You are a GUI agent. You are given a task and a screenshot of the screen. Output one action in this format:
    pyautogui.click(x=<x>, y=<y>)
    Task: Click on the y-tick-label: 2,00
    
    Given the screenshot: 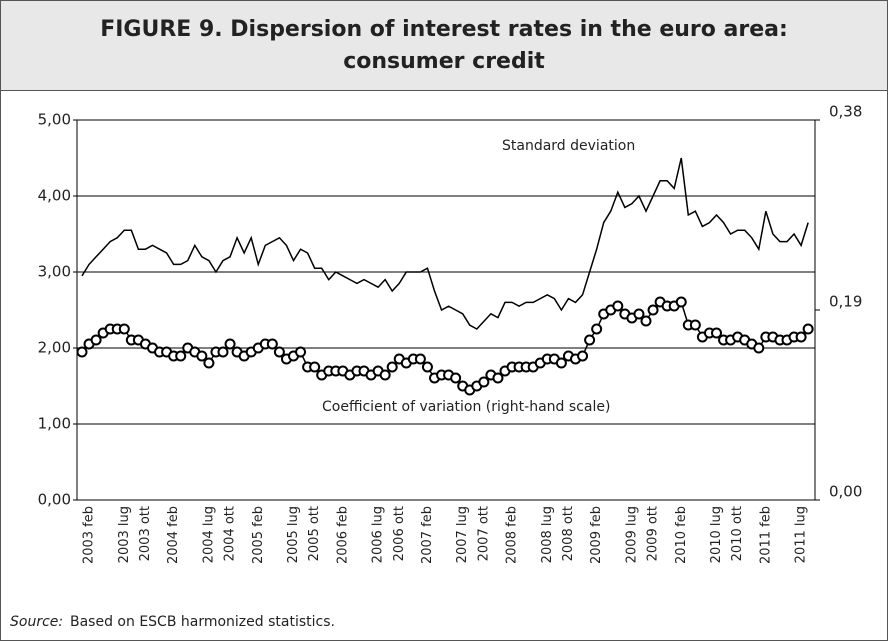 What is the action you would take?
    pyautogui.click(x=54, y=348)
    